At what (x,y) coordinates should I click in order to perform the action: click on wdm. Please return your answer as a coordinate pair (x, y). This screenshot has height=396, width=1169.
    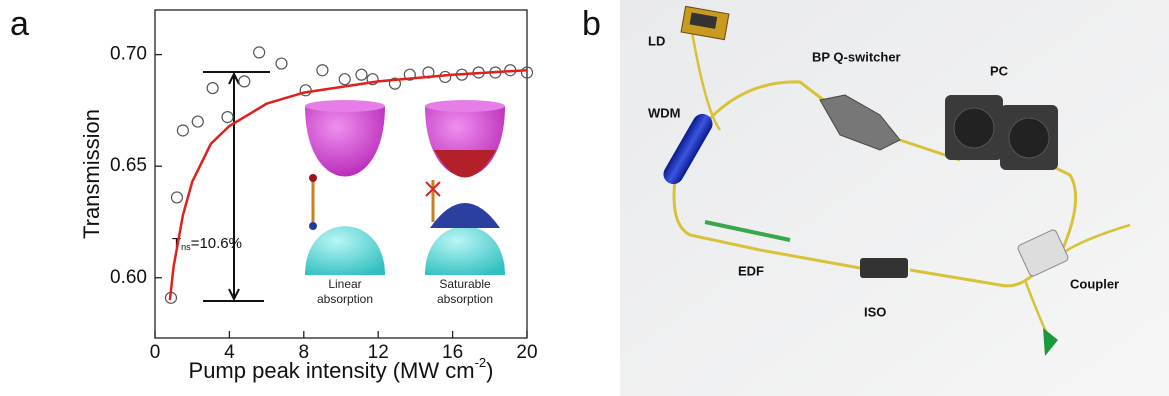
    Looking at the image, I should click on (688, 149).